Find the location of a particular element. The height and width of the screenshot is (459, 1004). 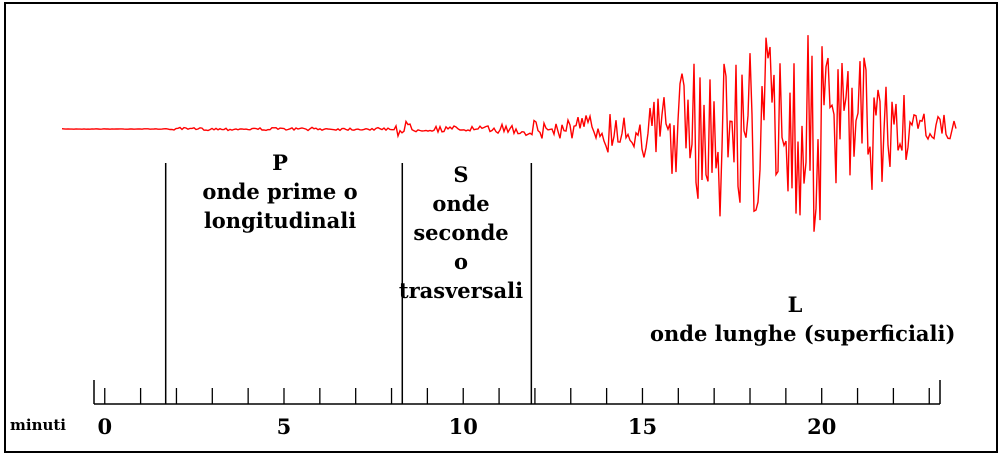

l-wave-label: L onde lunghe (superficiali) is located at coordinates (803, 319).